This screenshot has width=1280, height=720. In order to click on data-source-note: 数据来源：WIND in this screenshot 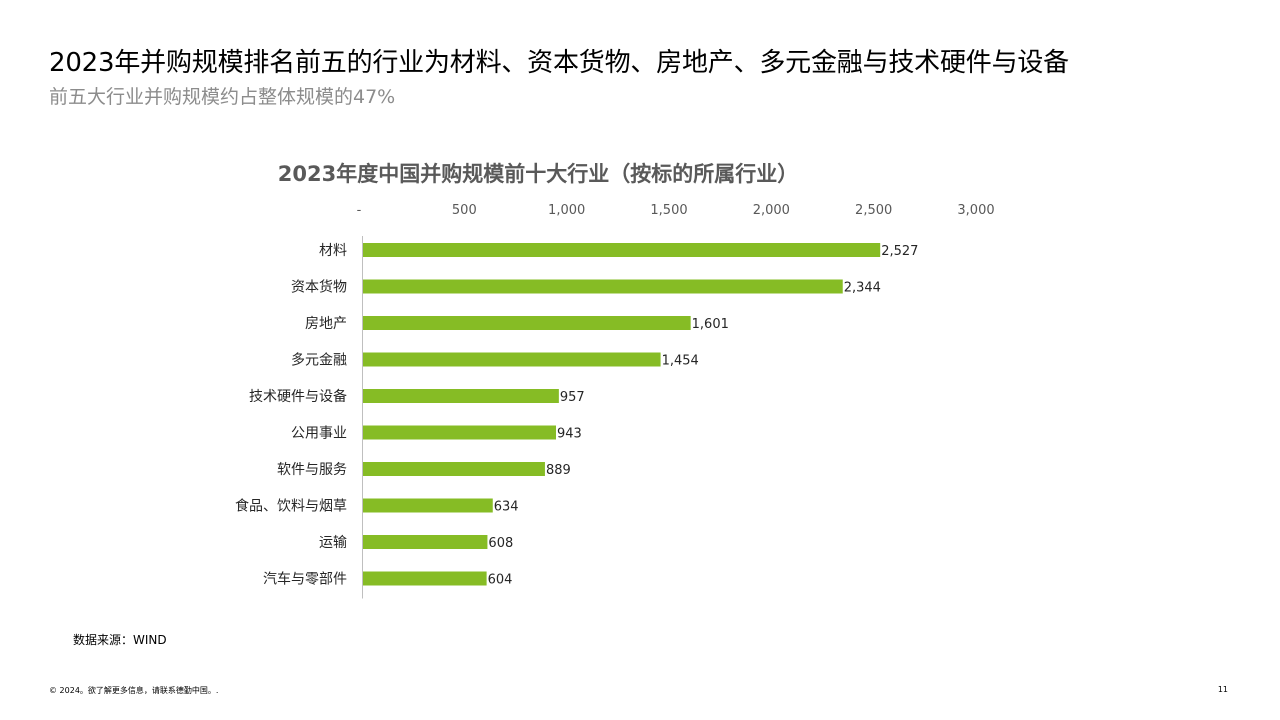, I will do `click(120, 640)`.